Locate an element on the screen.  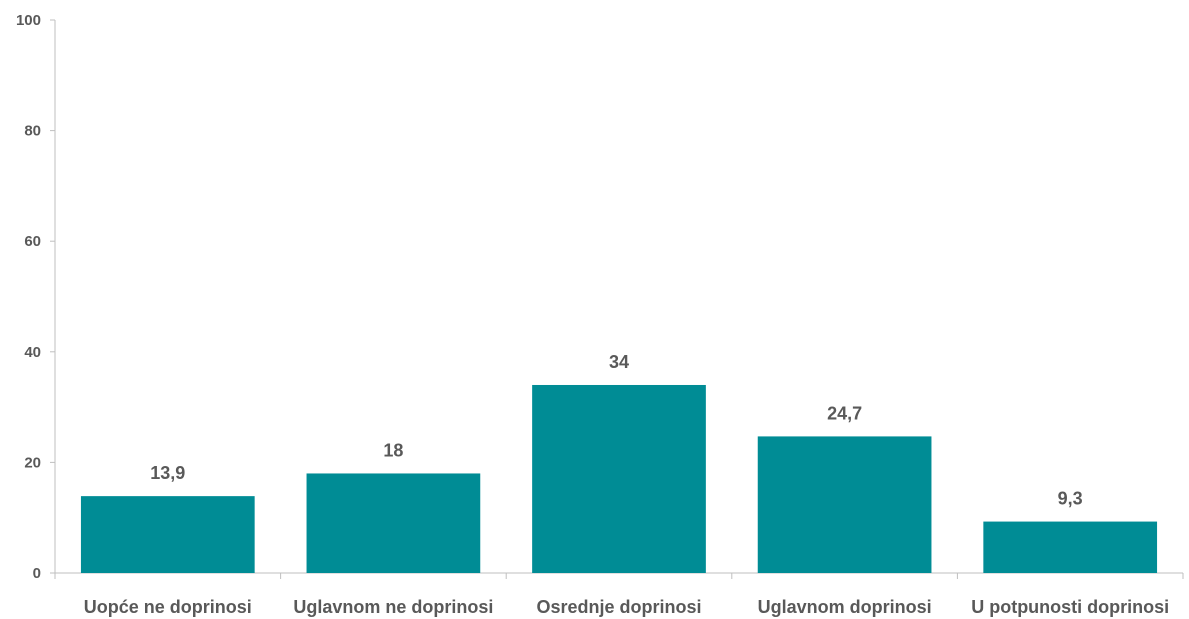
data-label: 9,3 is located at coordinates (1070, 499).